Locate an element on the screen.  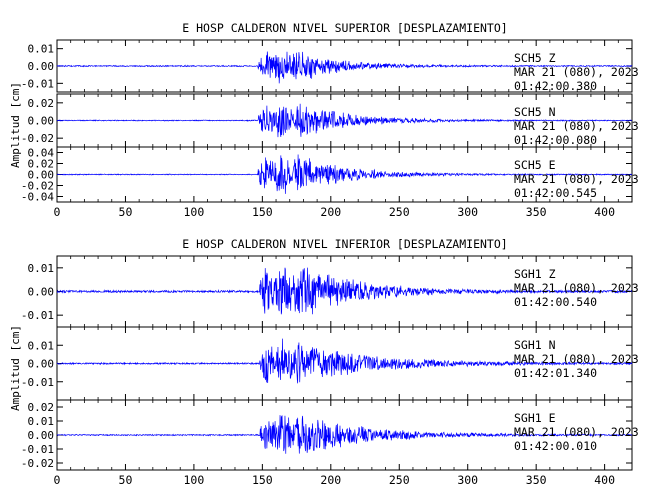
time-label: 01:42:00.010 is located at coordinates (555, 446).